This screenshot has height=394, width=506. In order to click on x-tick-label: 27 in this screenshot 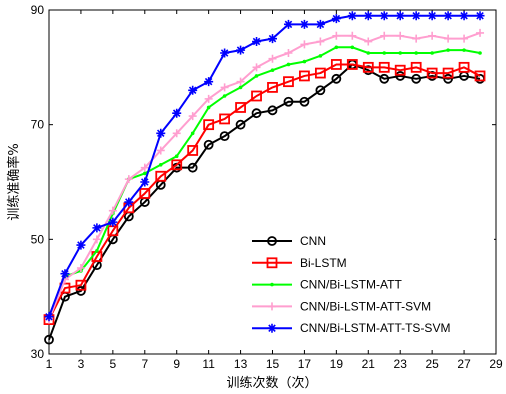, I will do `click(464, 364)`.